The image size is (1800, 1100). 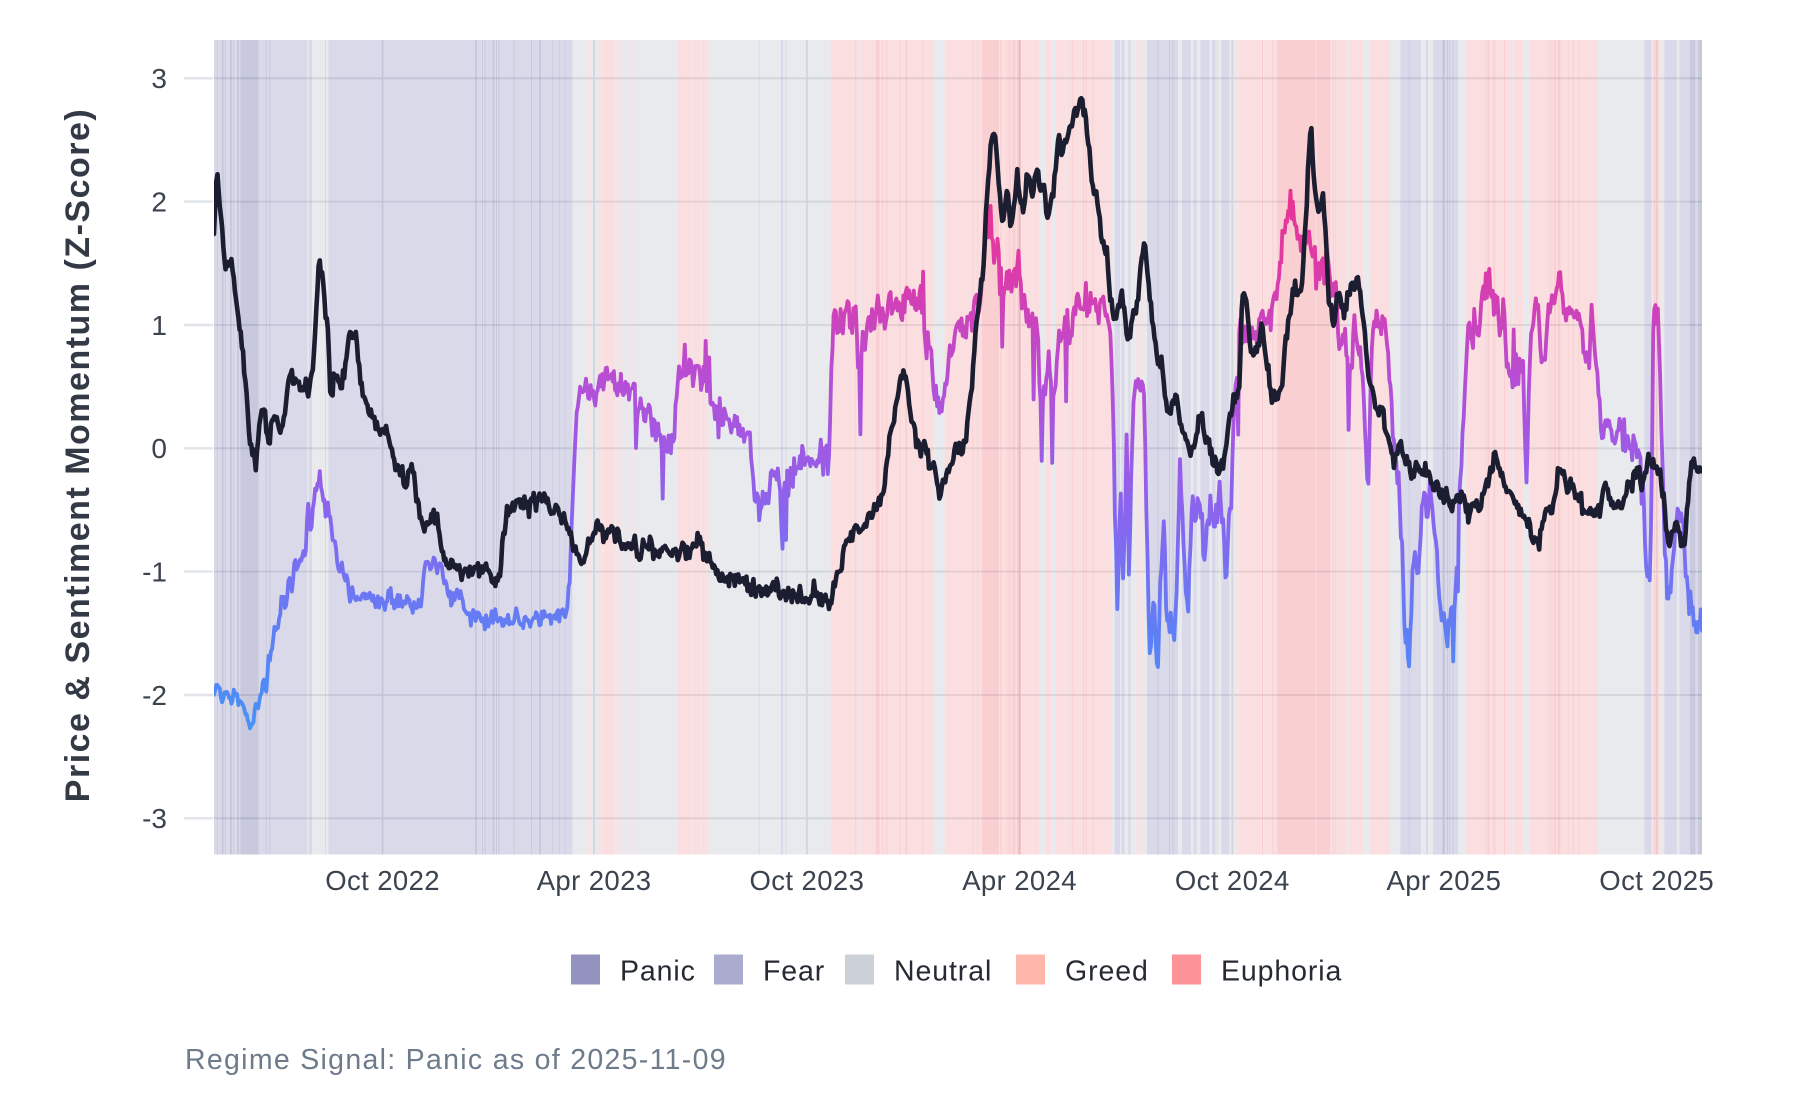 I want to click on svg-text: -1, so click(x=154, y=571).